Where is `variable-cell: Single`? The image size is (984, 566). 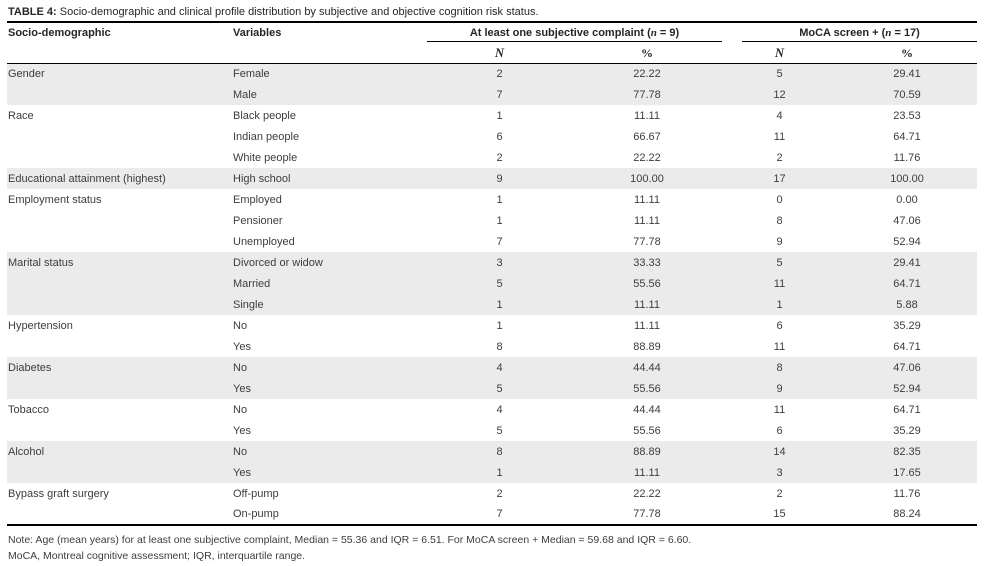 variable-cell: Single is located at coordinates (248, 304).